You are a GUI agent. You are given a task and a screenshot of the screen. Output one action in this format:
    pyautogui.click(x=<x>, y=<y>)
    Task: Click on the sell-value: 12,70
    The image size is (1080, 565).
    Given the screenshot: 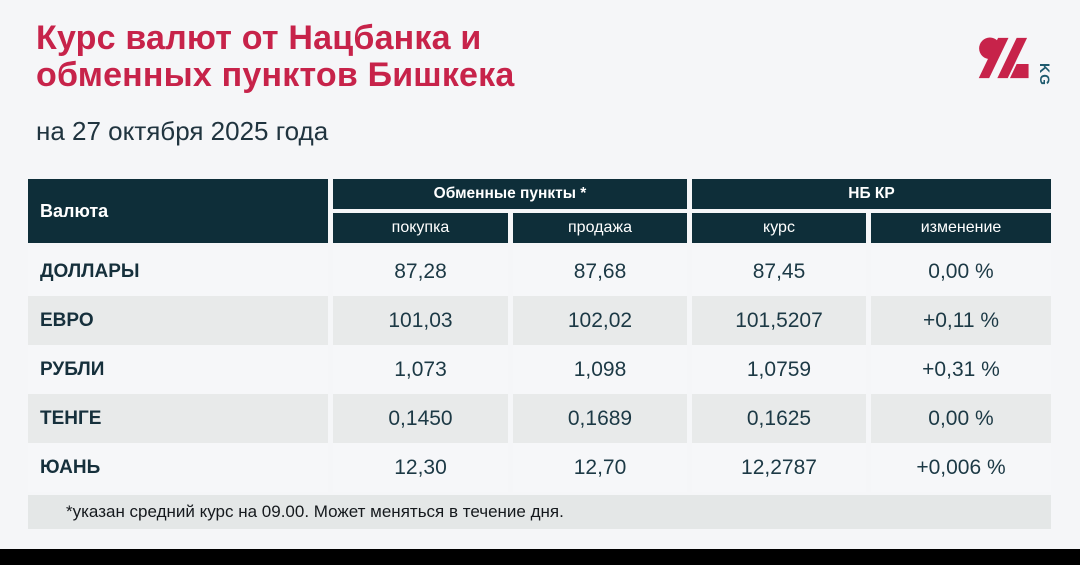 What is the action you would take?
    pyautogui.click(x=600, y=467)
    